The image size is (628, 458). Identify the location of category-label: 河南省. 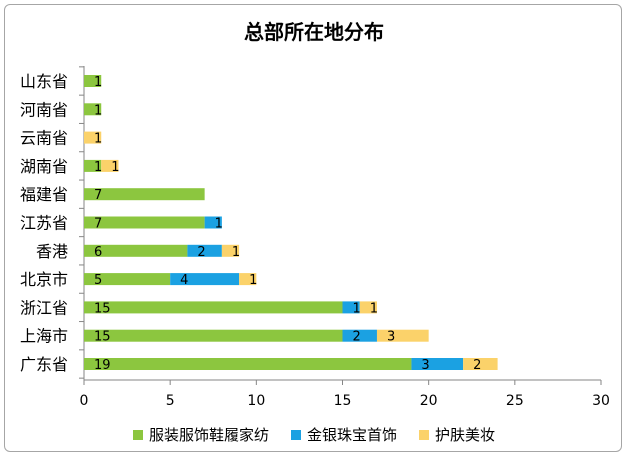
(44, 109).